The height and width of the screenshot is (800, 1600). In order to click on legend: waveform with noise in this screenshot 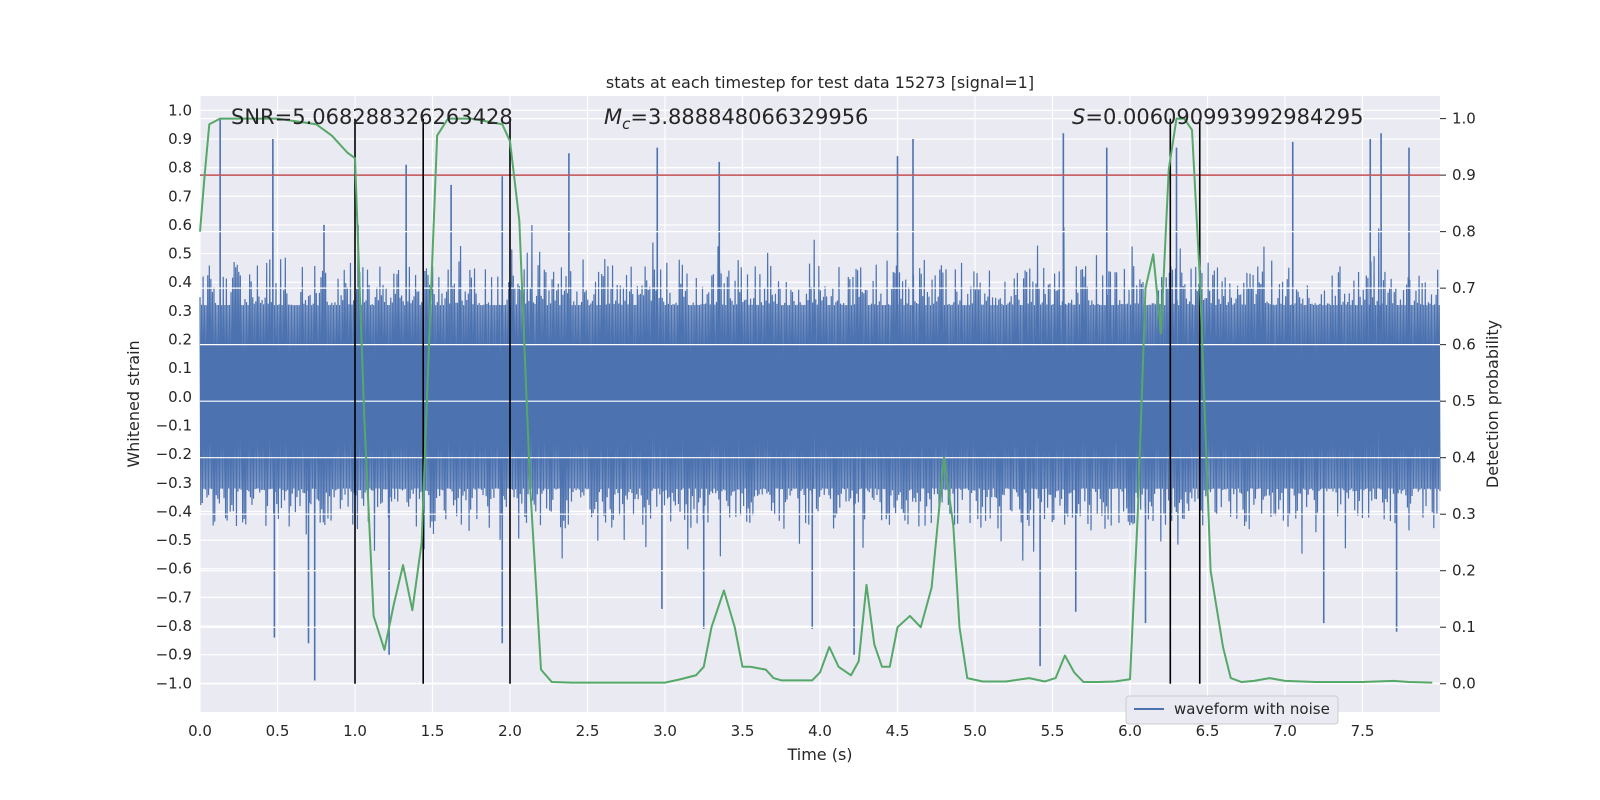, I will do `click(1232, 710)`.